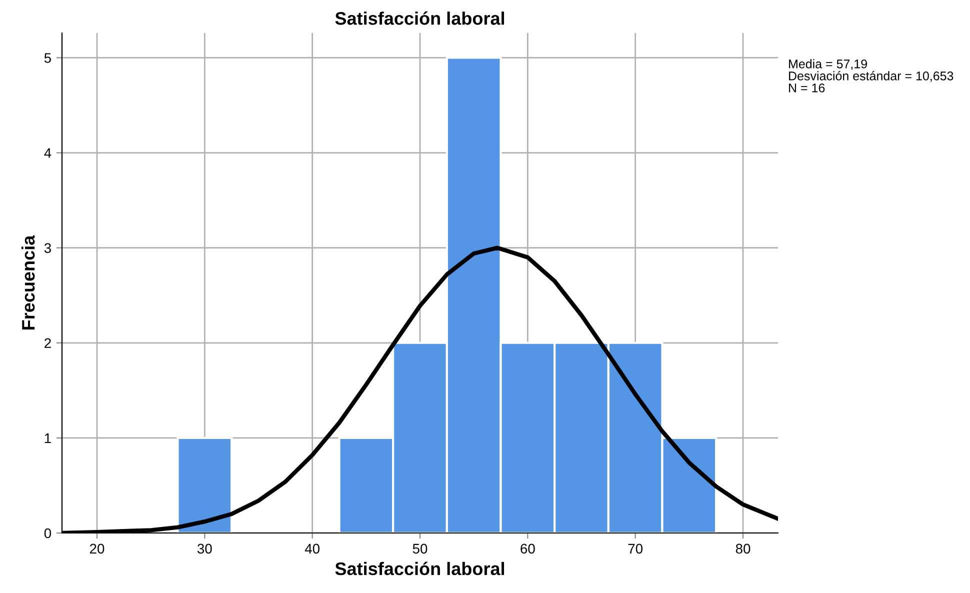 Image resolution: width=970 pixels, height=593 pixels. I want to click on x-tick-label: 40, so click(312, 549).